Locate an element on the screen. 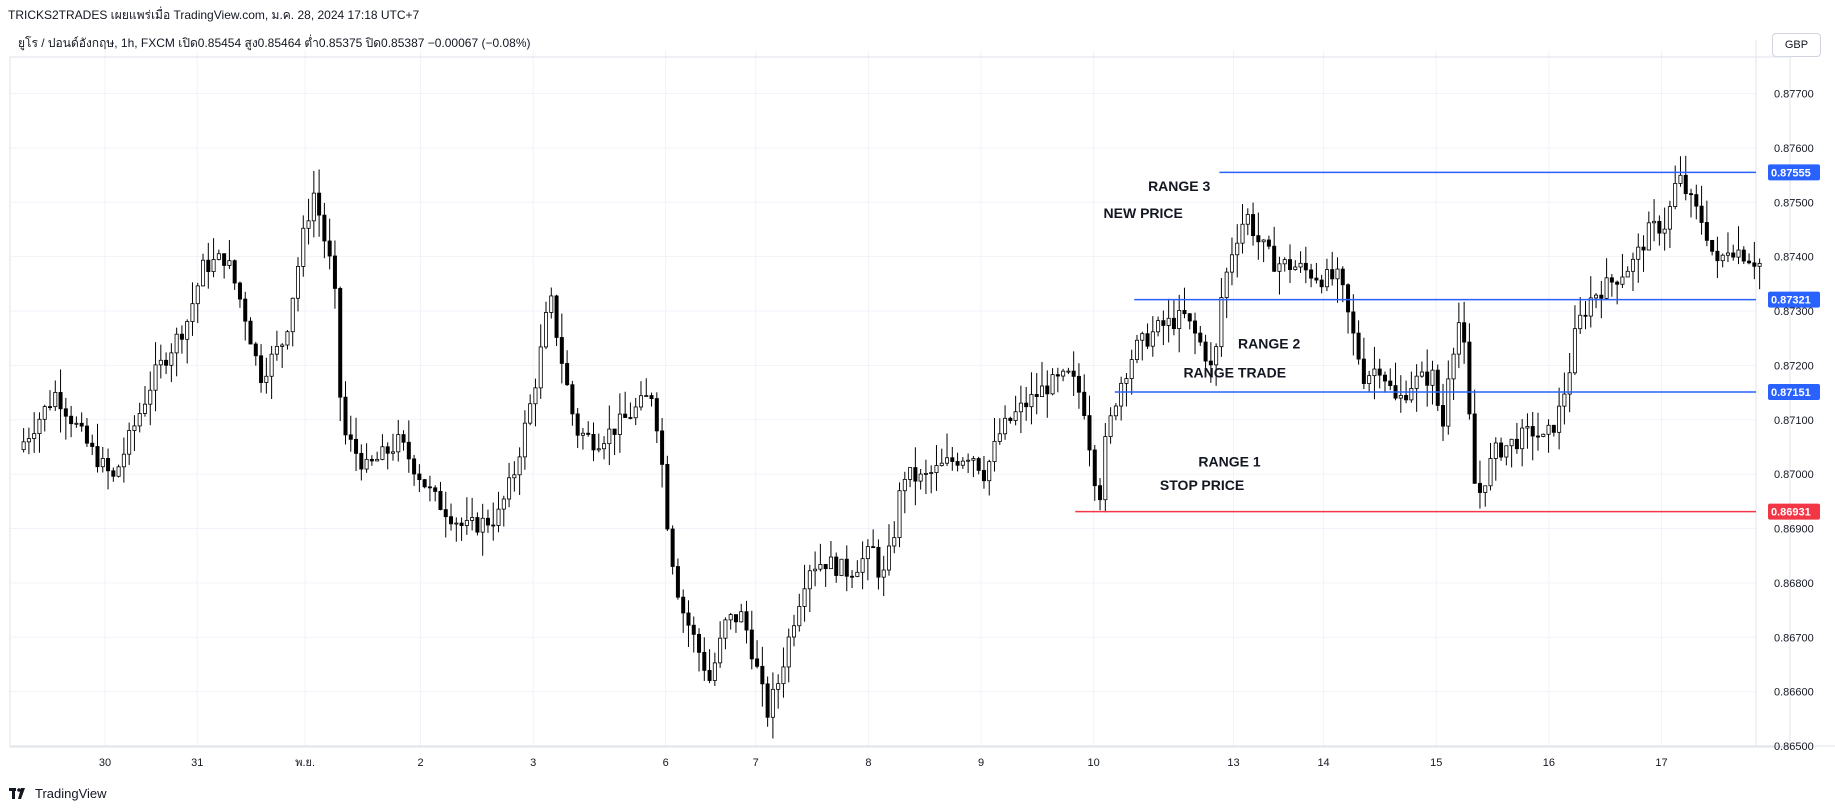  range-1-top-price-label: 0.87151 is located at coordinates (1791, 393).